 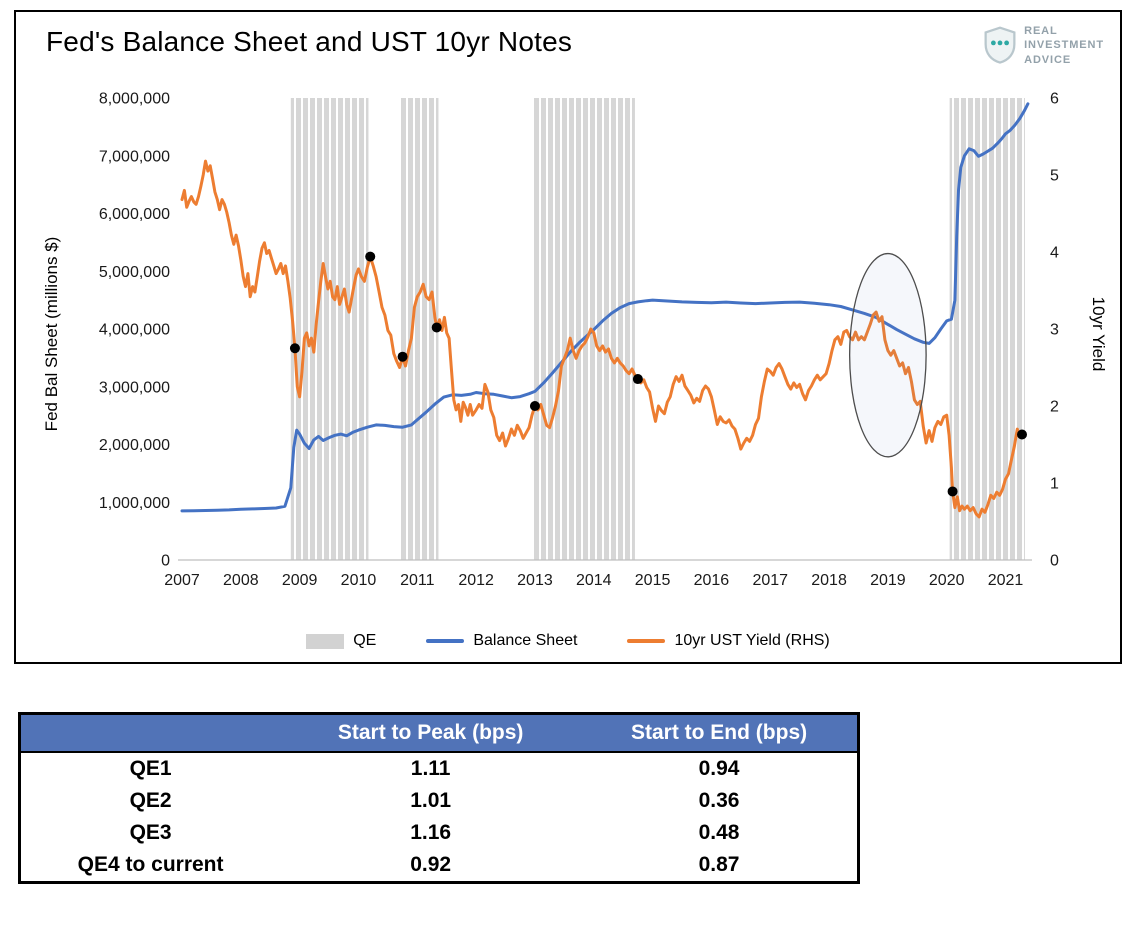 What do you see at coordinates (134, 330) in the screenshot?
I see `y-left-tick-label: 4,000,000` at bounding box center [134, 330].